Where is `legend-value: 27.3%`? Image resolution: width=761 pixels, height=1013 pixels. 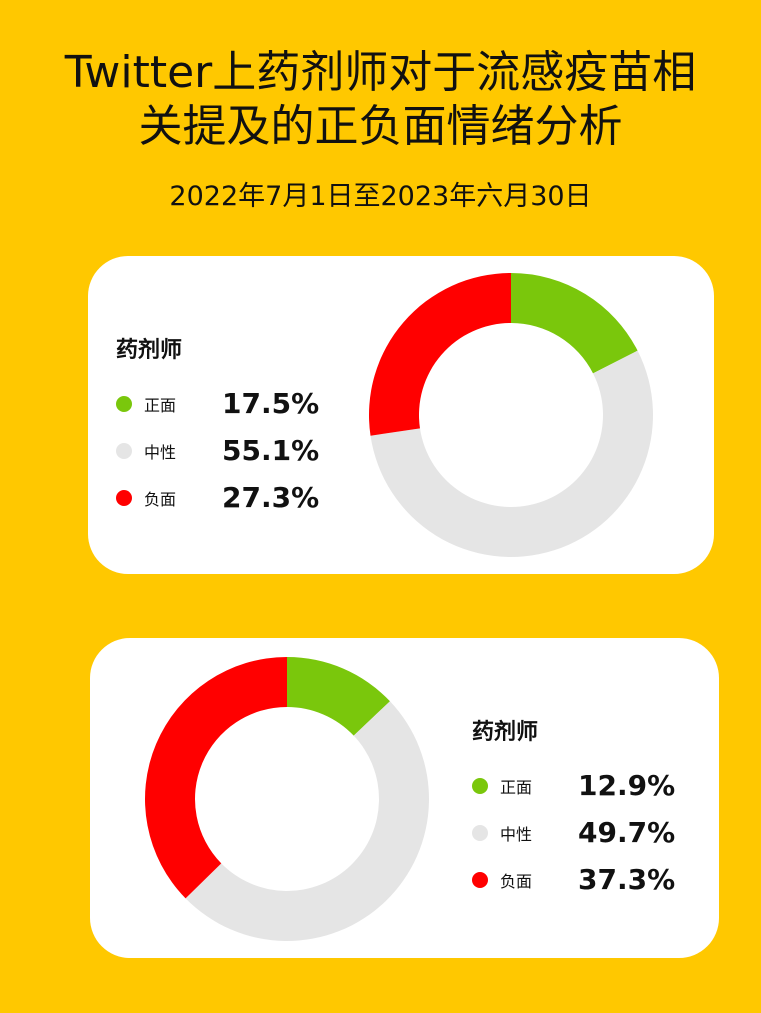 legend-value: 27.3% is located at coordinates (271, 497).